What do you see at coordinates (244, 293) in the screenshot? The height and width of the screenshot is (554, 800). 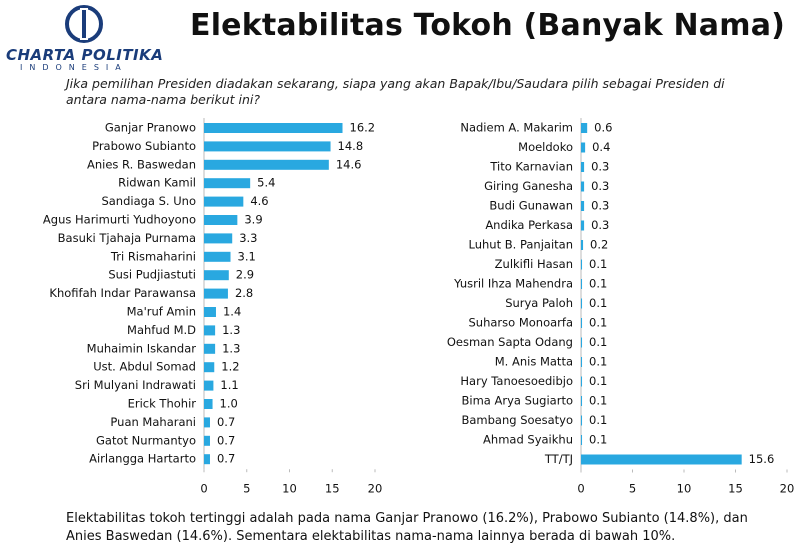 I see `value-label: 2.8` at bounding box center [244, 293].